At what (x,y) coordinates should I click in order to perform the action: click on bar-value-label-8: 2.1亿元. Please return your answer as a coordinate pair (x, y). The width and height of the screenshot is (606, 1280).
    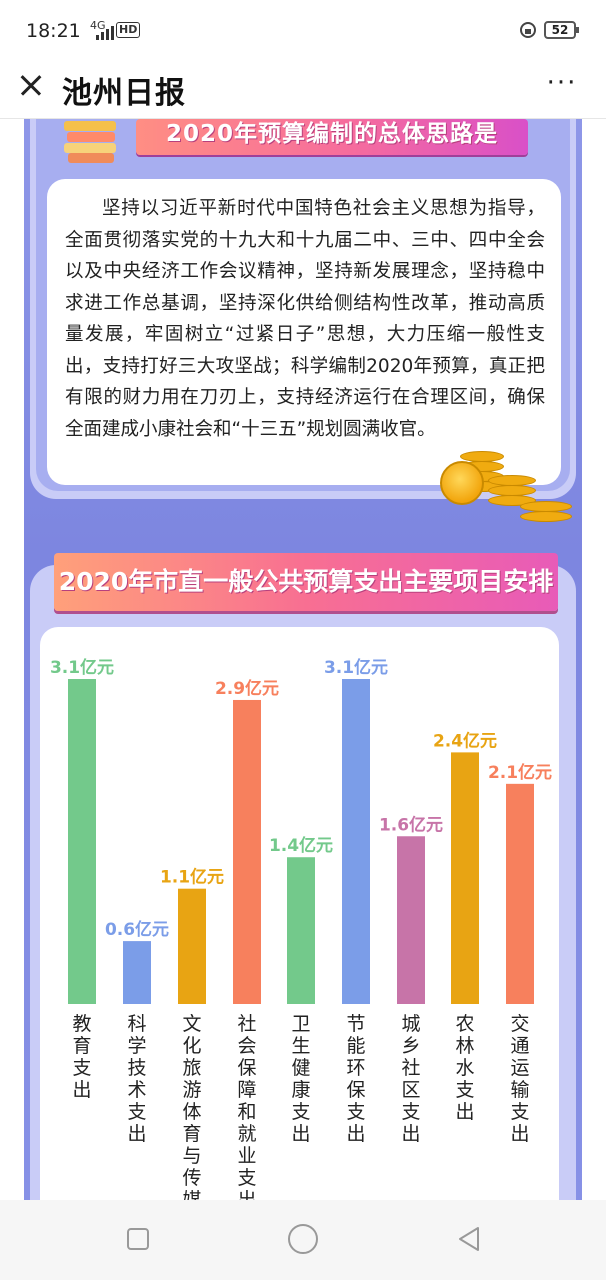
    Looking at the image, I should click on (520, 772).